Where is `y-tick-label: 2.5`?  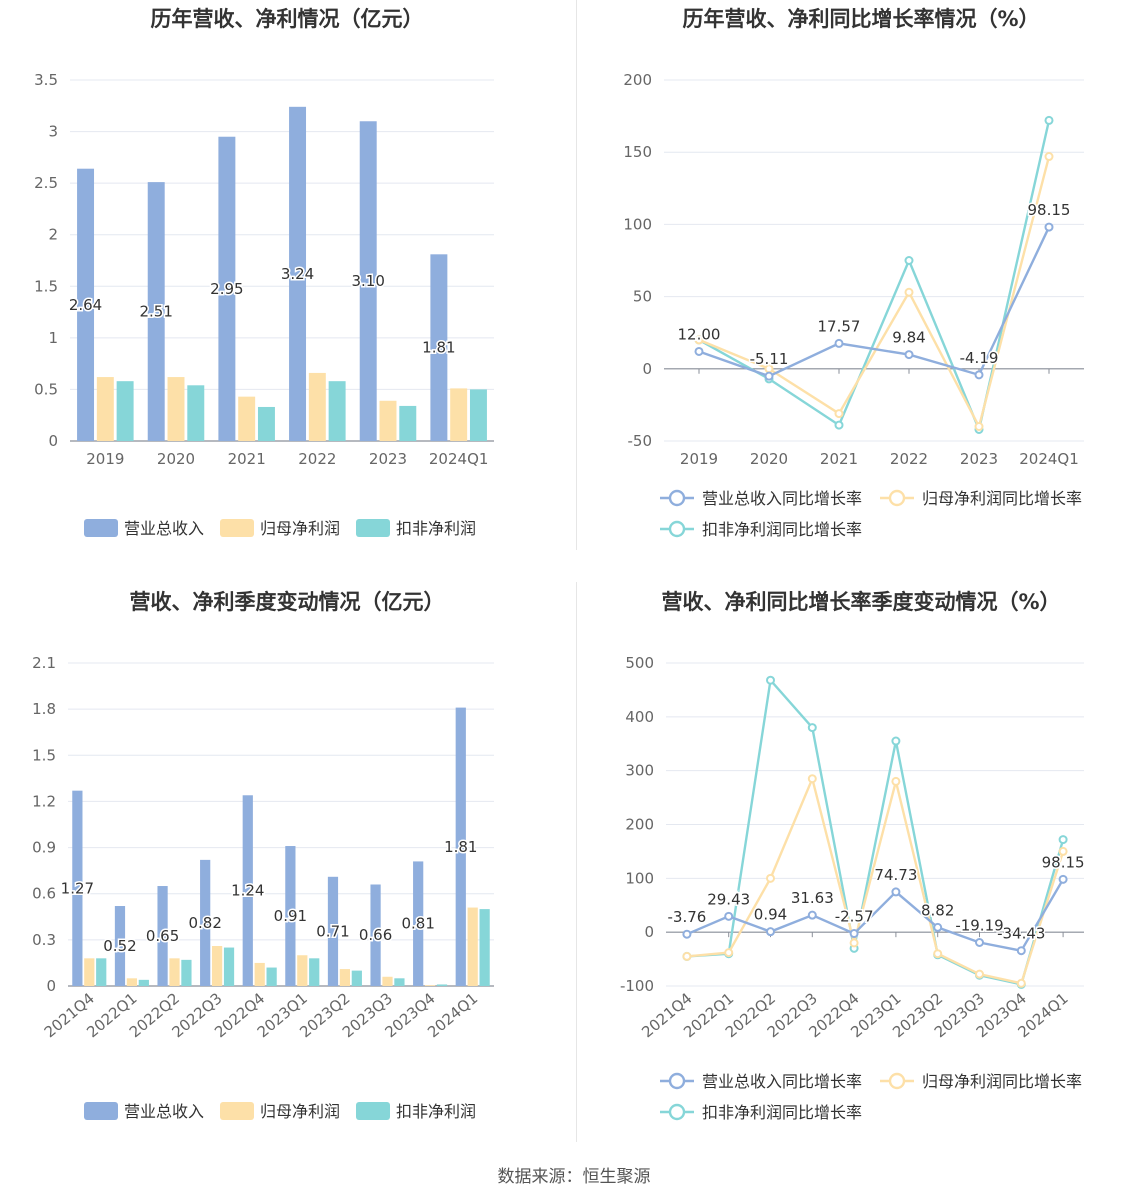 y-tick-label: 2.5 is located at coordinates (46, 183).